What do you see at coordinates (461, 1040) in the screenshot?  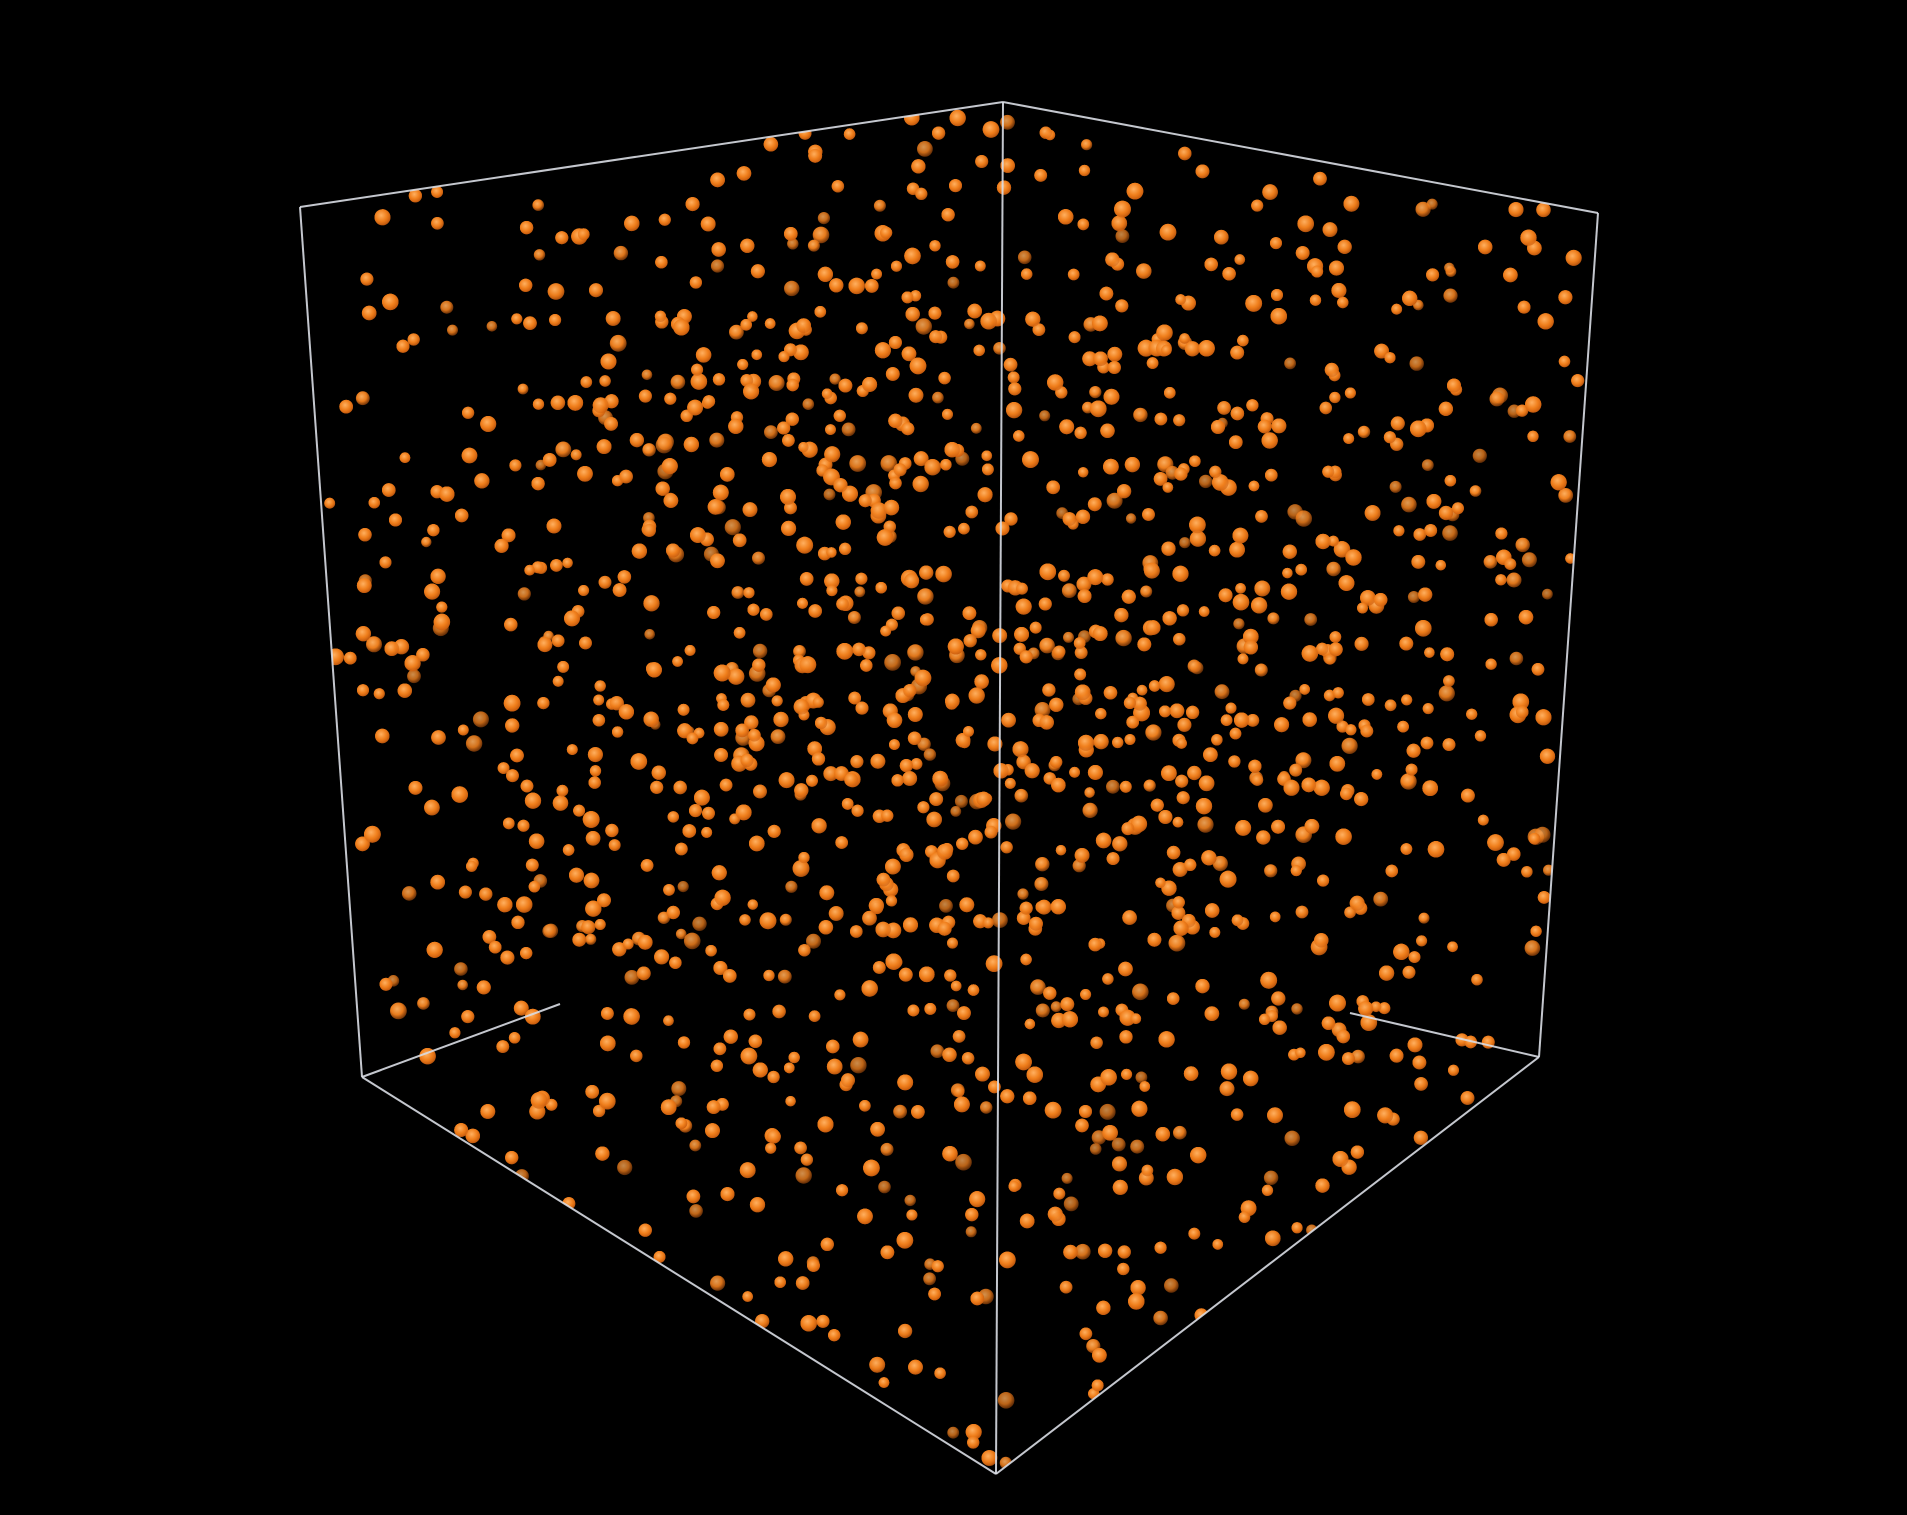 I see `box-edge` at bounding box center [461, 1040].